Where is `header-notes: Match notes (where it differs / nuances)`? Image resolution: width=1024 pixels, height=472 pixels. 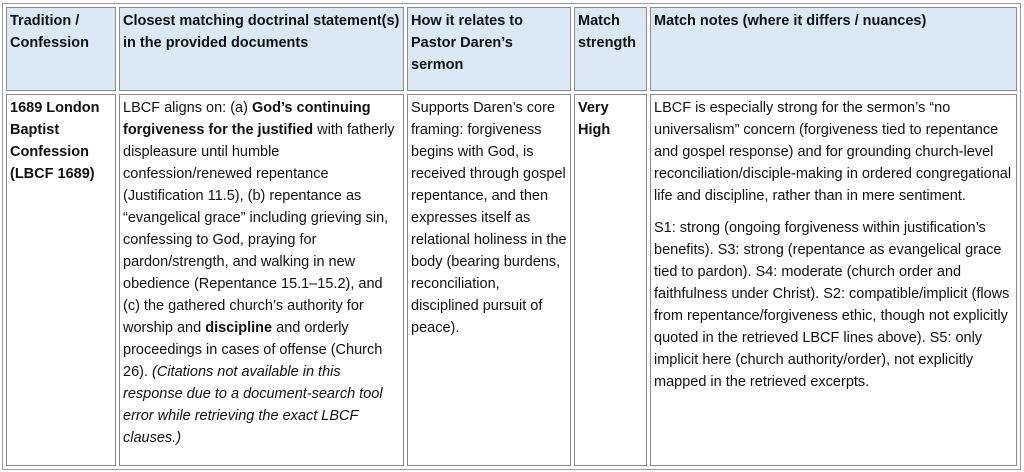 header-notes: Match notes (where it differs / nuances) is located at coordinates (833, 49).